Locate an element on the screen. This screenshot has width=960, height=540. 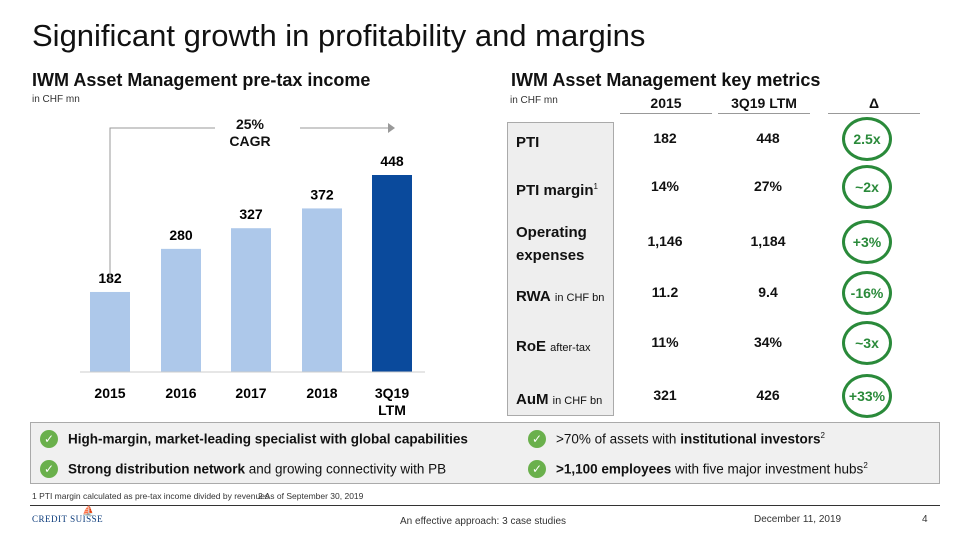
row-label: Operating expenses is located at coordinates (551, 244).